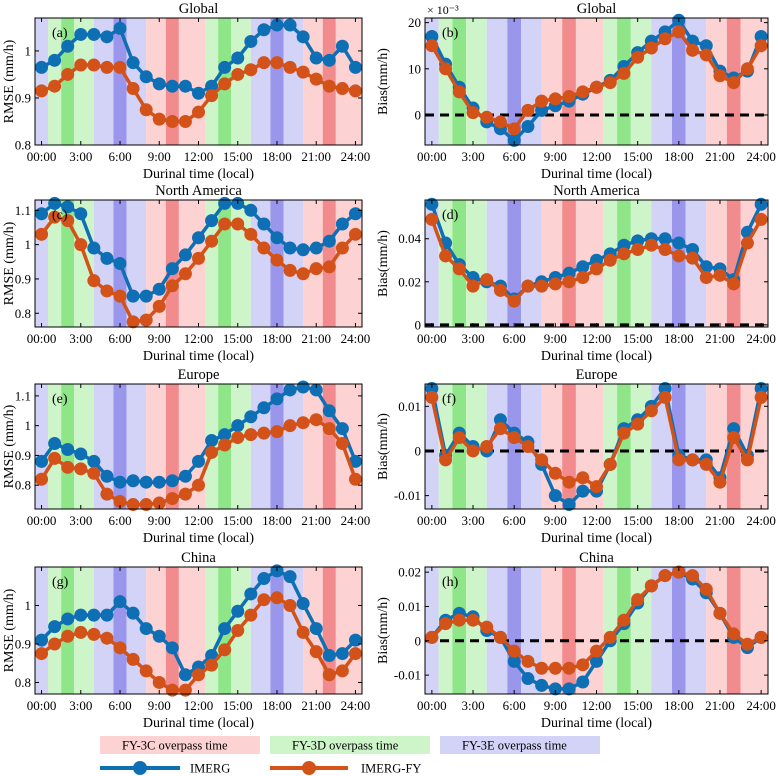 The image size is (778, 776). I want to click on x-tick-label: 00:00, so click(42, 338).